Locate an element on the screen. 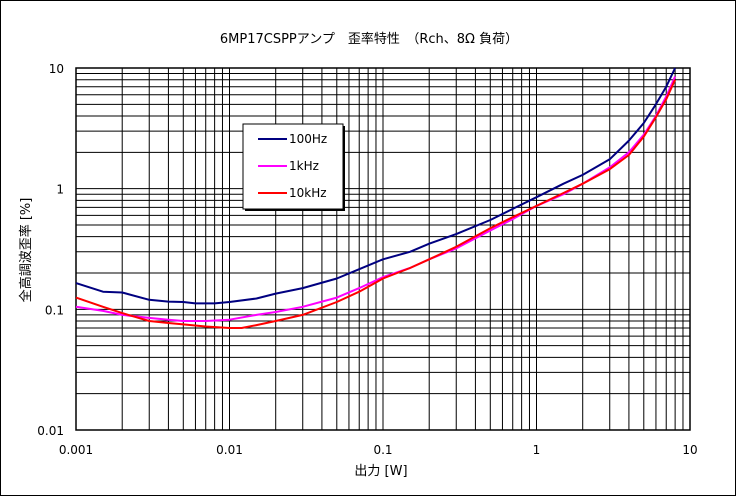 The height and width of the screenshot is (496, 736). y-tick-label: 1 is located at coordinates (60, 190).